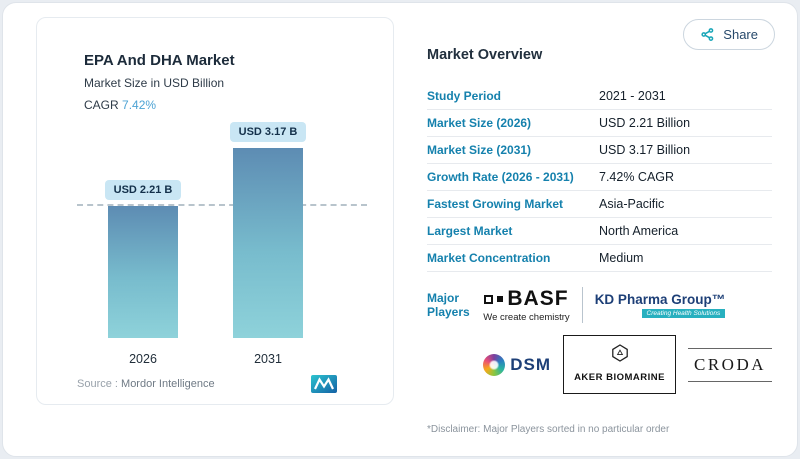 The image size is (800, 459). Describe the element at coordinates (479, 123) in the screenshot. I see `row-label: Market Size (2026)` at that location.